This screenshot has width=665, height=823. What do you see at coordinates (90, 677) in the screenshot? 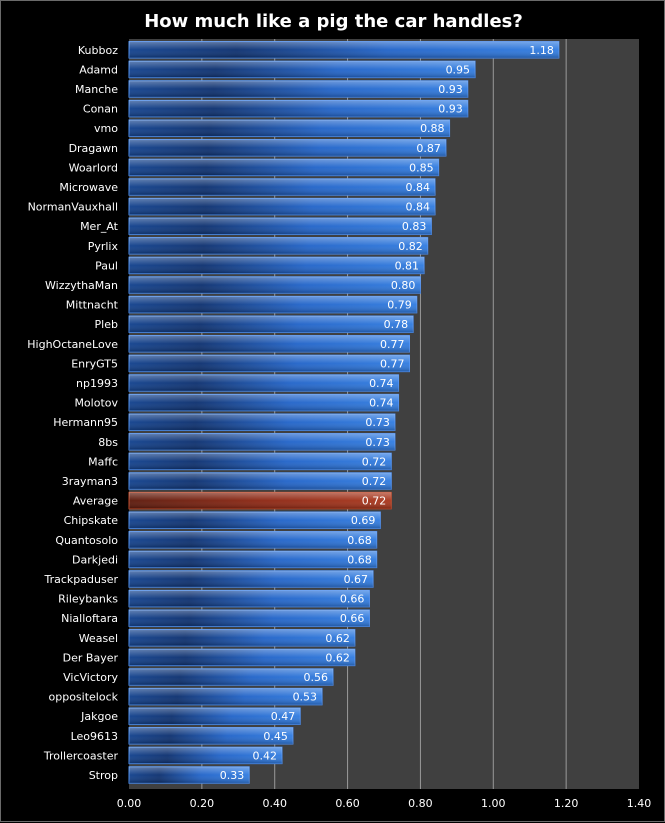
I see `category-label: VicVictory` at bounding box center [90, 677].